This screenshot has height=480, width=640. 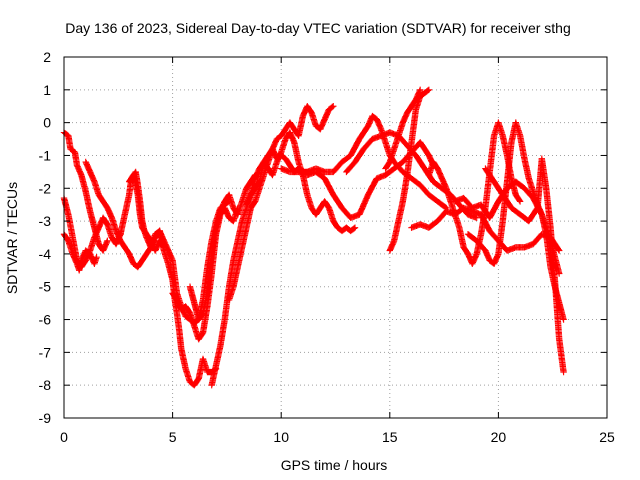 What do you see at coordinates (499, 437) in the screenshot?
I see `x-tick-label: 20` at bounding box center [499, 437].